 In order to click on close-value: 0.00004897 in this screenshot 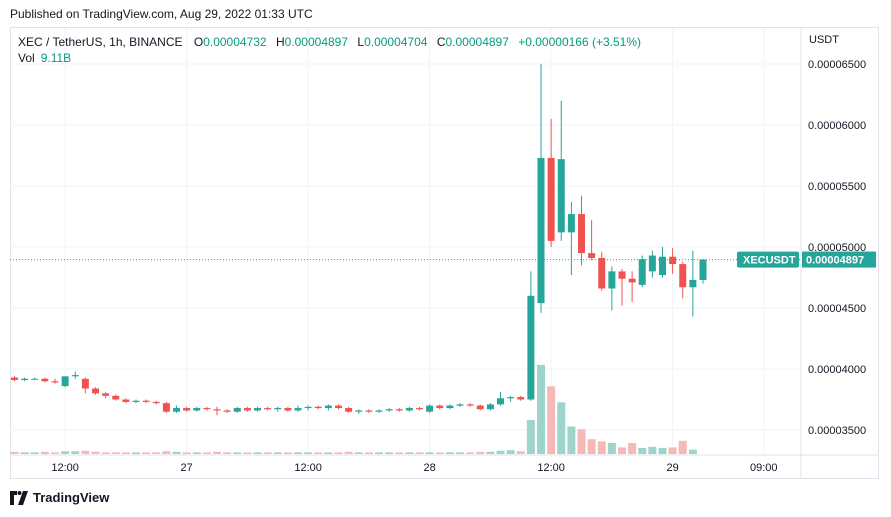, I will do `click(477, 42)`.